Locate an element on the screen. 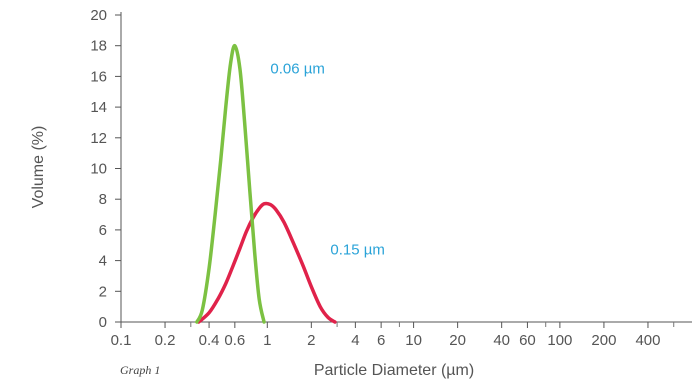 The image size is (698, 386). y-tick-label: 6 is located at coordinates (103, 230).